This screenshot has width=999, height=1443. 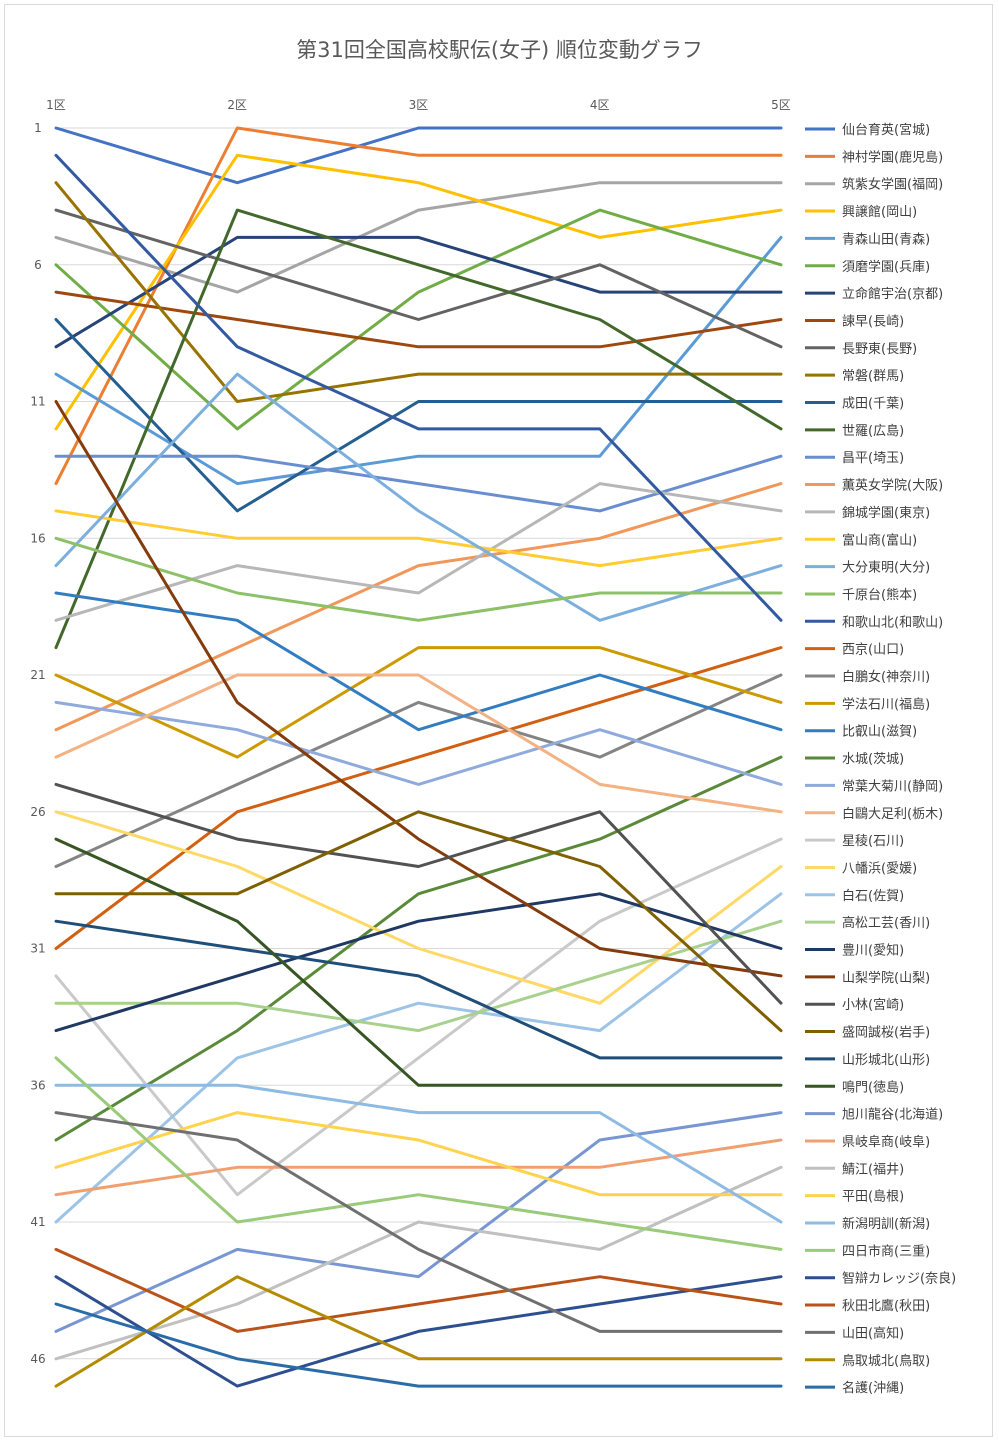 What do you see at coordinates (37, 1222) in the screenshot?
I see `y-tick-label: 41` at bounding box center [37, 1222].